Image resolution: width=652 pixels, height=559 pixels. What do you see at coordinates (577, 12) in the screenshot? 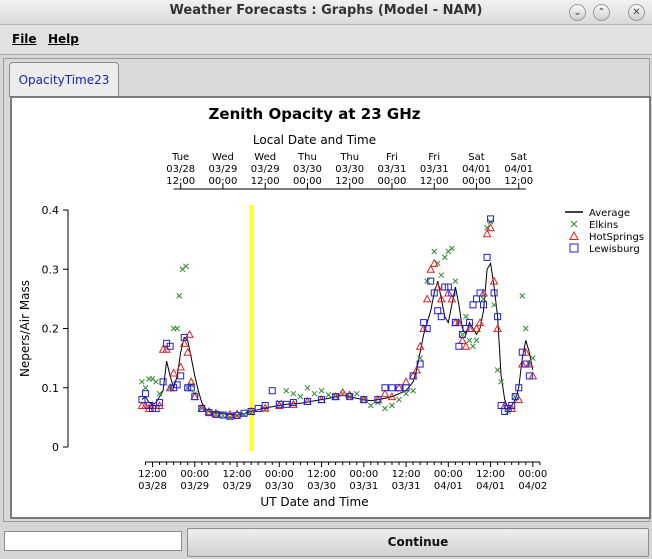
I see `minimize-icon: ⌄` at bounding box center [577, 12].